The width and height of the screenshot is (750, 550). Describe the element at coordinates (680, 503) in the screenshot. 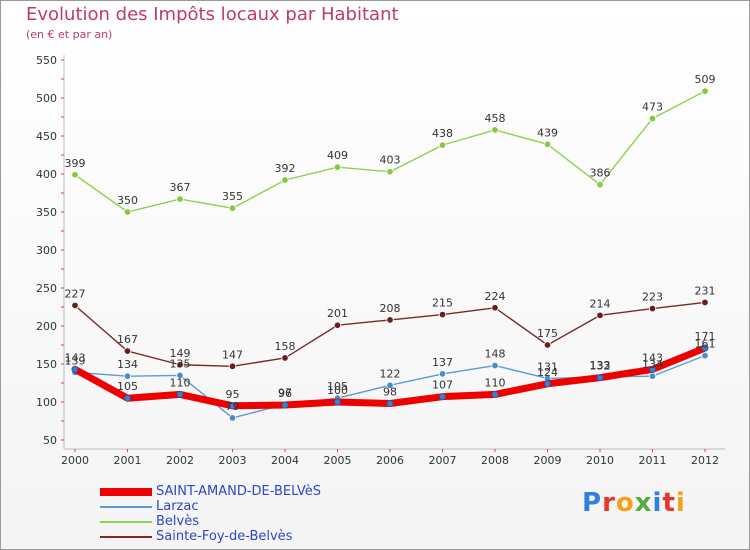

I see `logo-letter: i` at that location.